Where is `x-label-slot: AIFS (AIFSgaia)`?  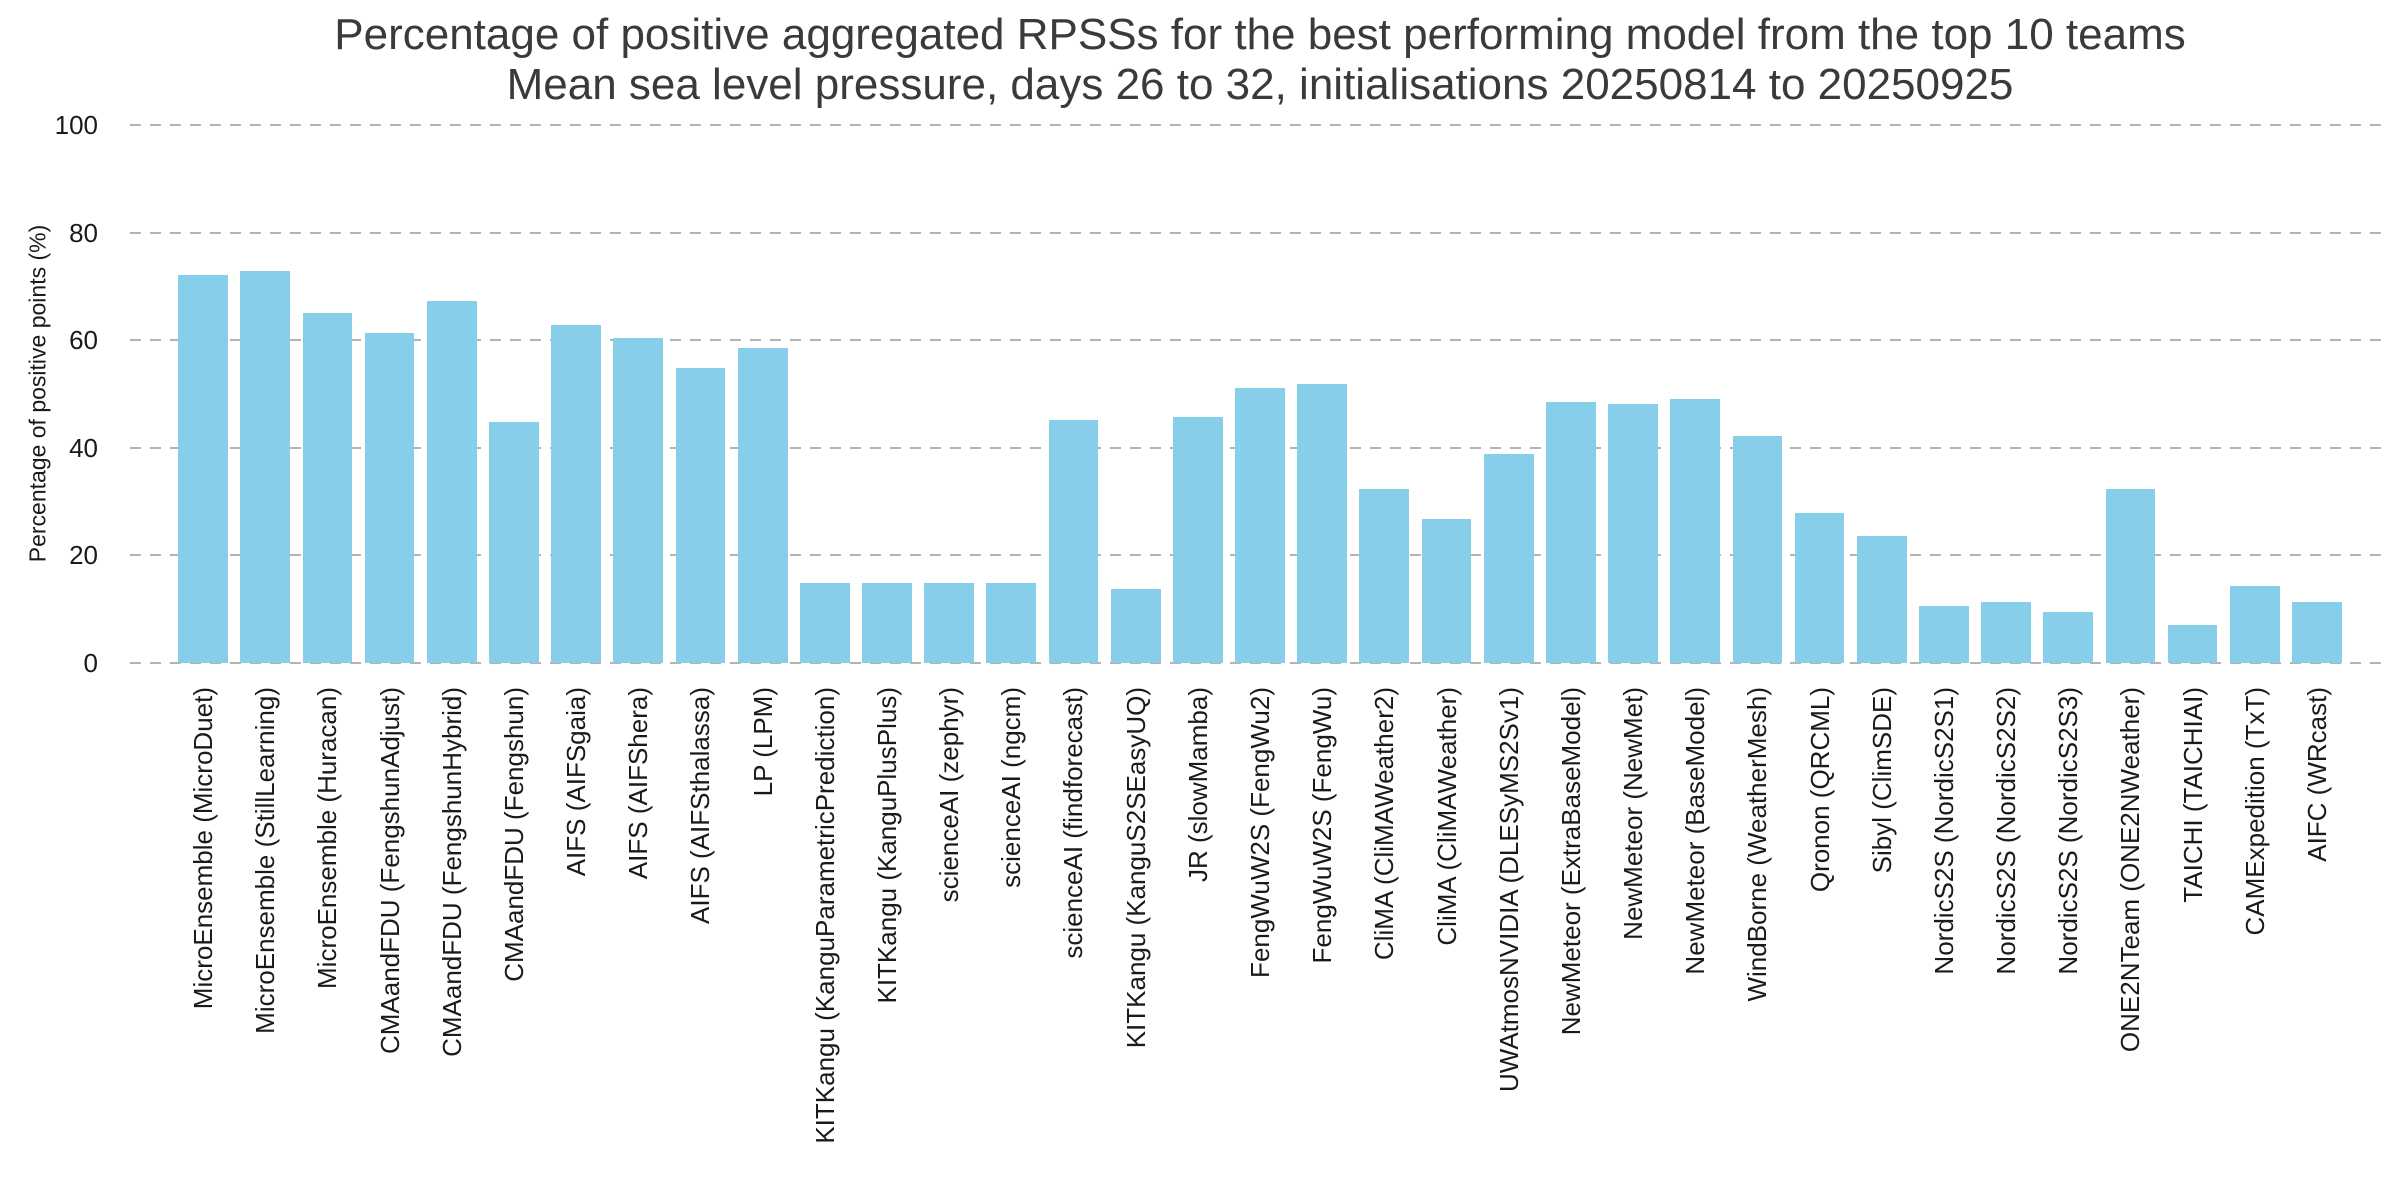
x-label-slot: AIFS (AIFSgaia) is located at coordinates (576, 937).